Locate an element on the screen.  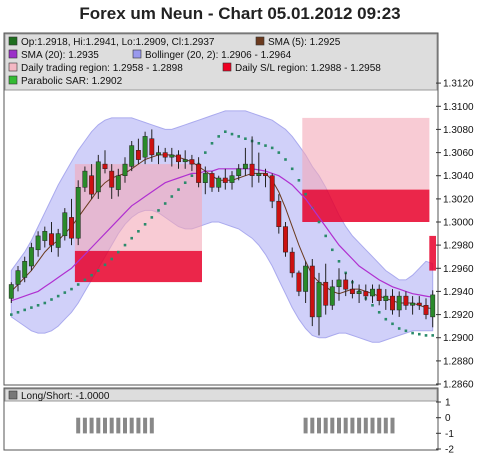
sub-y-tick-label: 1 is located at coordinates (448, 403).